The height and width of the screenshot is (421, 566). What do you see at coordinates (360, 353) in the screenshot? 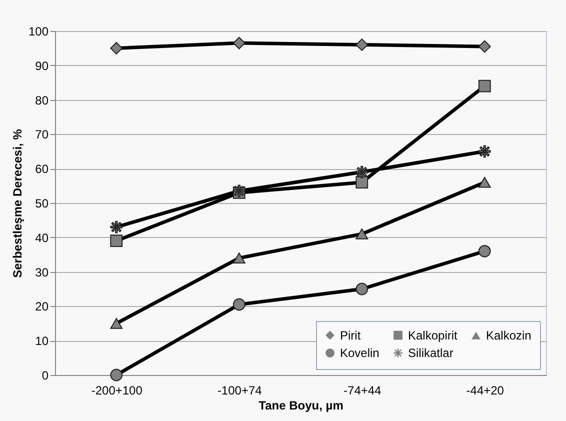
I see `legend-label: Kovelin` at bounding box center [360, 353].